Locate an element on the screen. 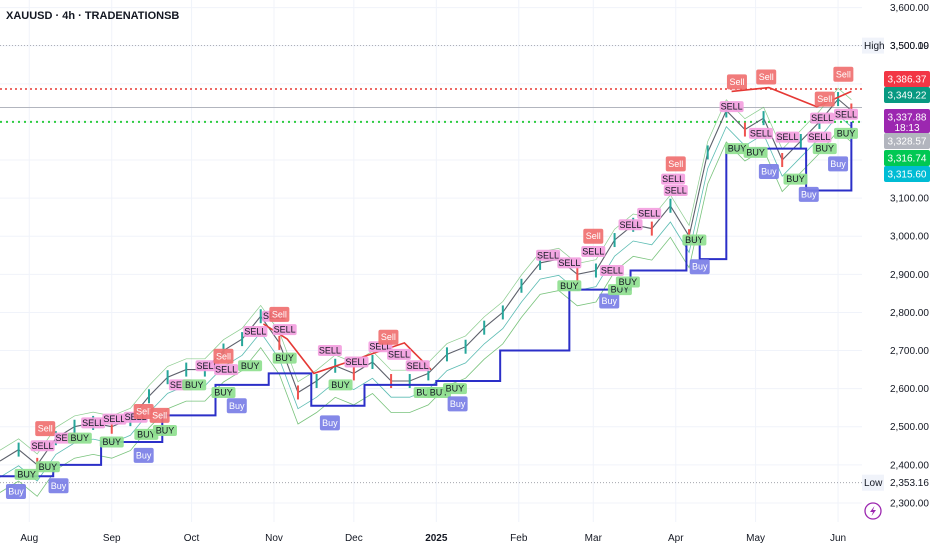 This screenshot has width=932, height=550. x-axis: Aug Sep Oct Nov Dec 2025 Feb Mar Apr May Jun is located at coordinates (433, 538).